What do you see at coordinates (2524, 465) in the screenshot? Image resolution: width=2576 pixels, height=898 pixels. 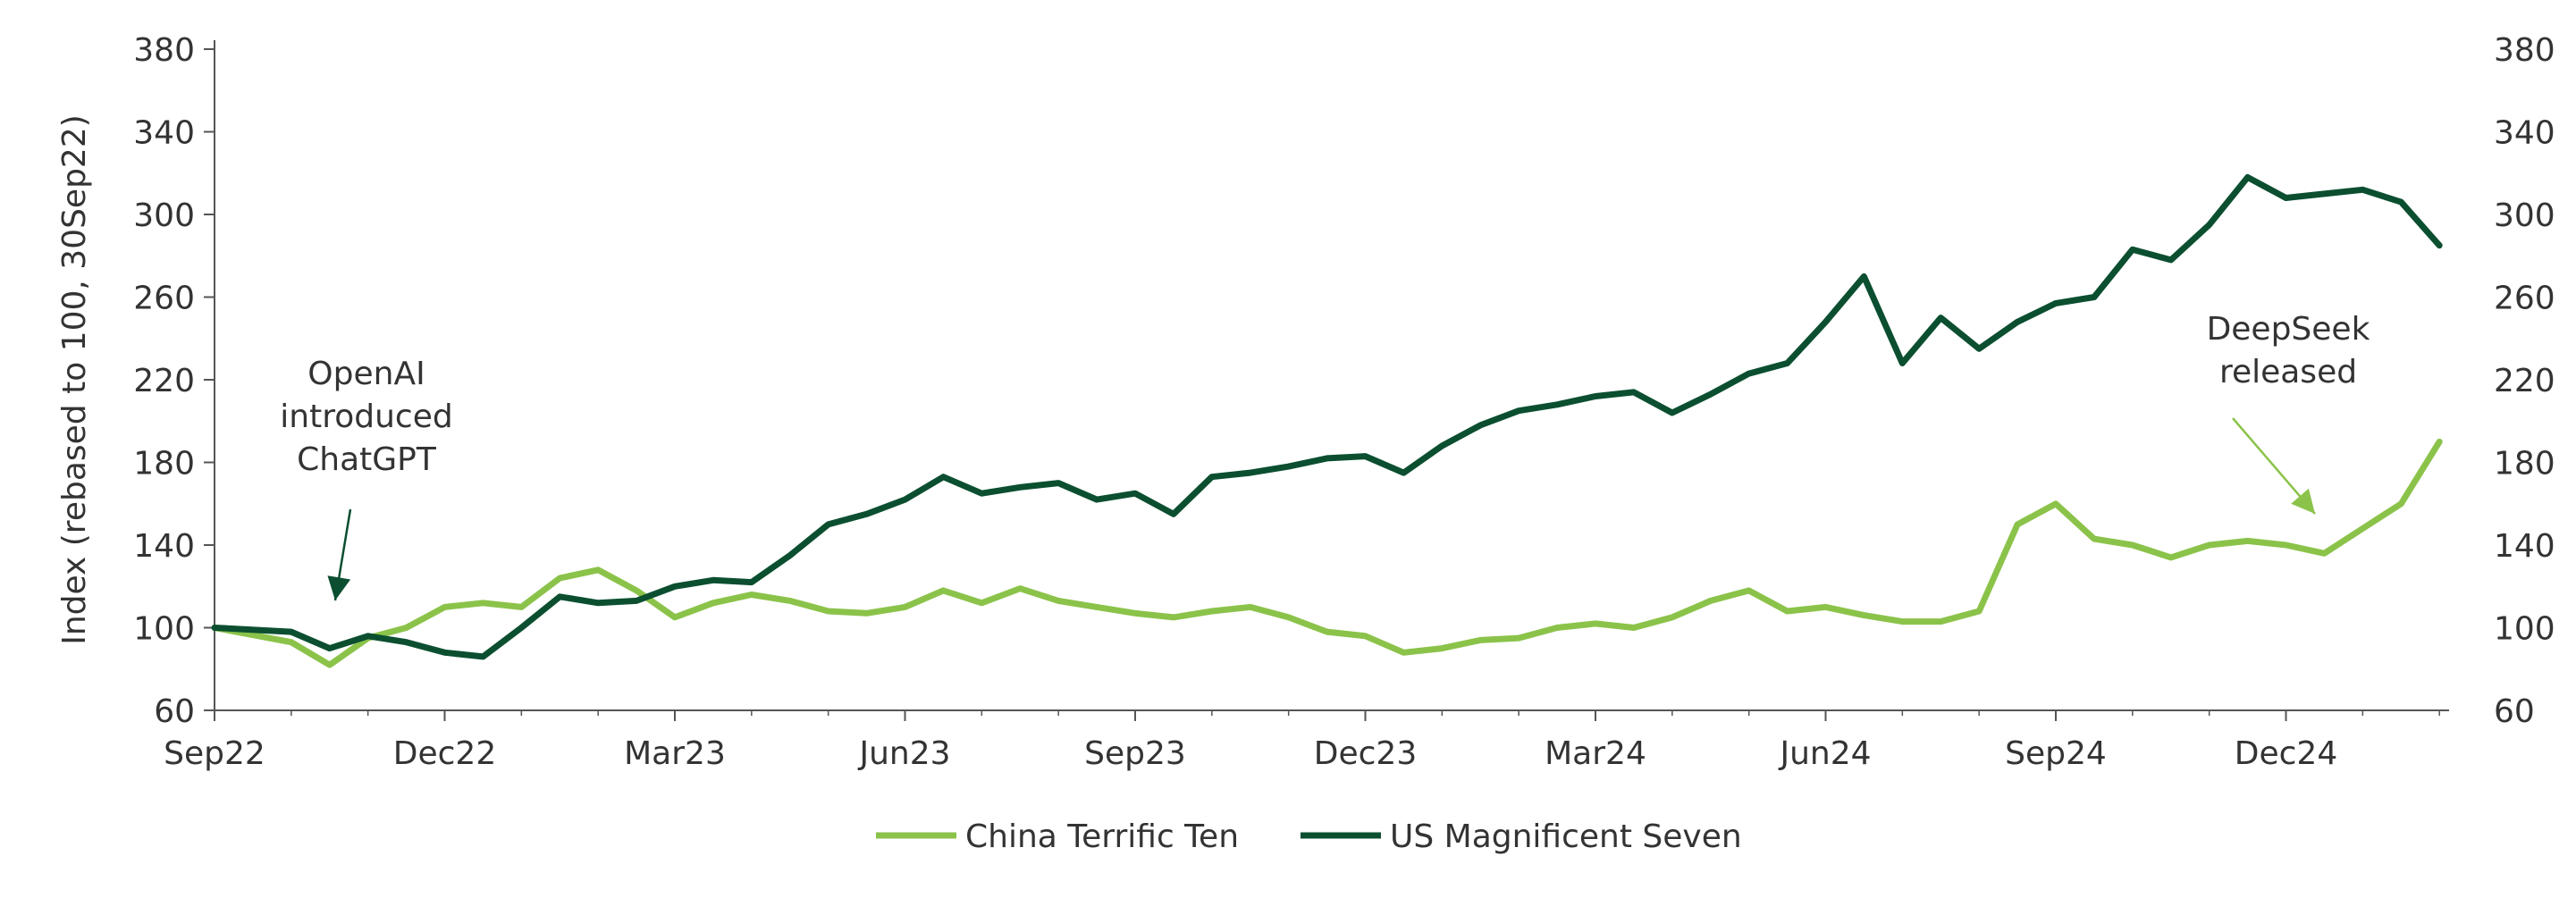 I see `y-tick-label-right: 180` at bounding box center [2524, 465].